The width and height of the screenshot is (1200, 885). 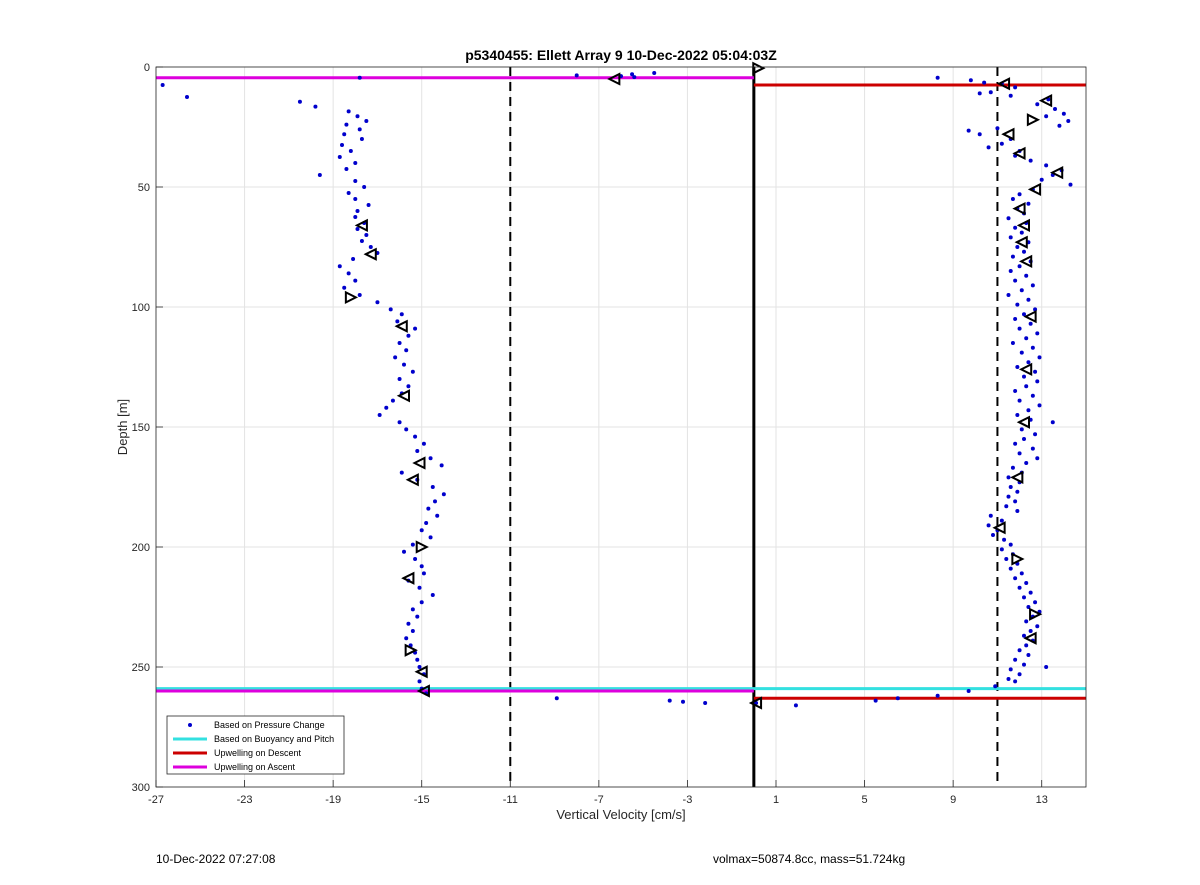 I want to click on x-tick-label: 13, so click(x=1042, y=800).